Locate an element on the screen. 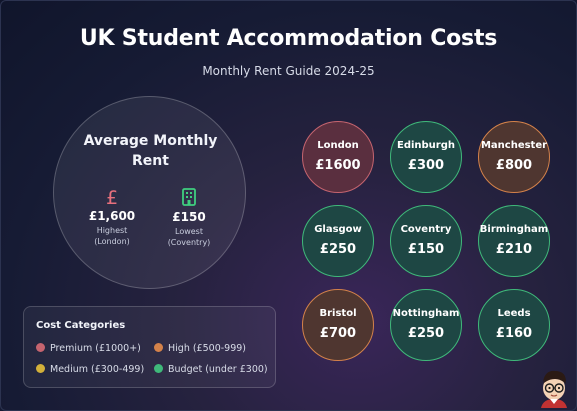 Image resolution: width=577 pixels, height=411 pixels. legend-item-medium: Medium (£300-499) is located at coordinates (90, 369).